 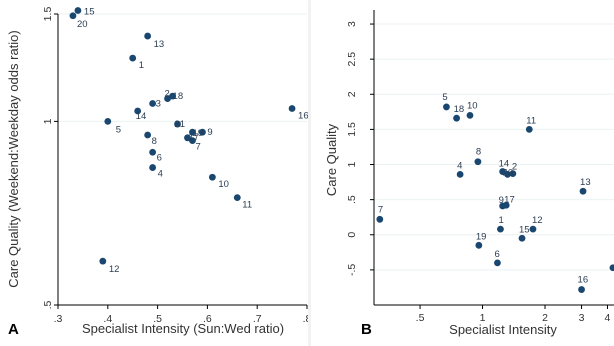 What do you see at coordinates (158, 103) in the screenshot?
I see `data-point-label: 3` at bounding box center [158, 103].